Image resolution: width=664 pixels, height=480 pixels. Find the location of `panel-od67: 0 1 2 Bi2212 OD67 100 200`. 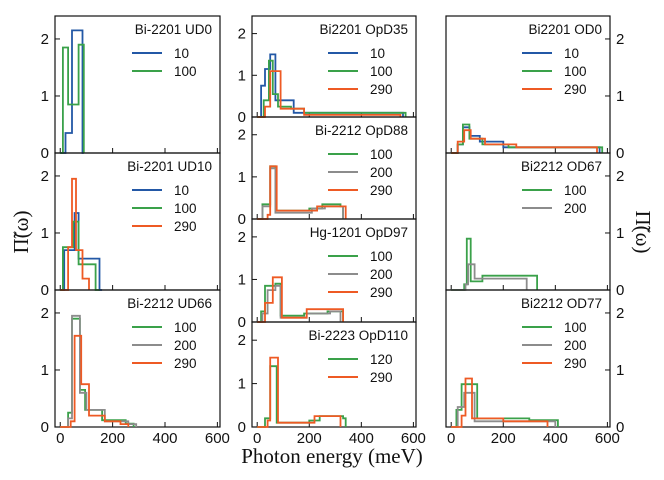

panel-od67: 0 1 2 Bi2212 OD67 100 200 is located at coordinates (534, 225).